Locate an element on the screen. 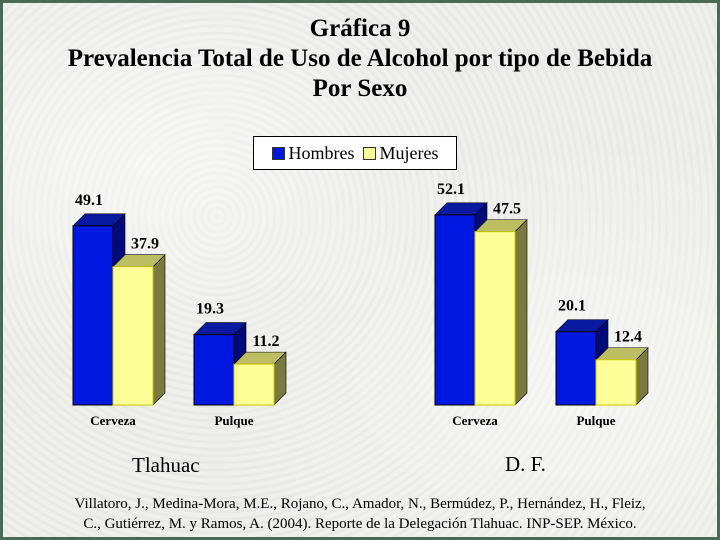 This screenshot has height=540, width=720. legend: Hombres Mujeres is located at coordinates (355, 153).